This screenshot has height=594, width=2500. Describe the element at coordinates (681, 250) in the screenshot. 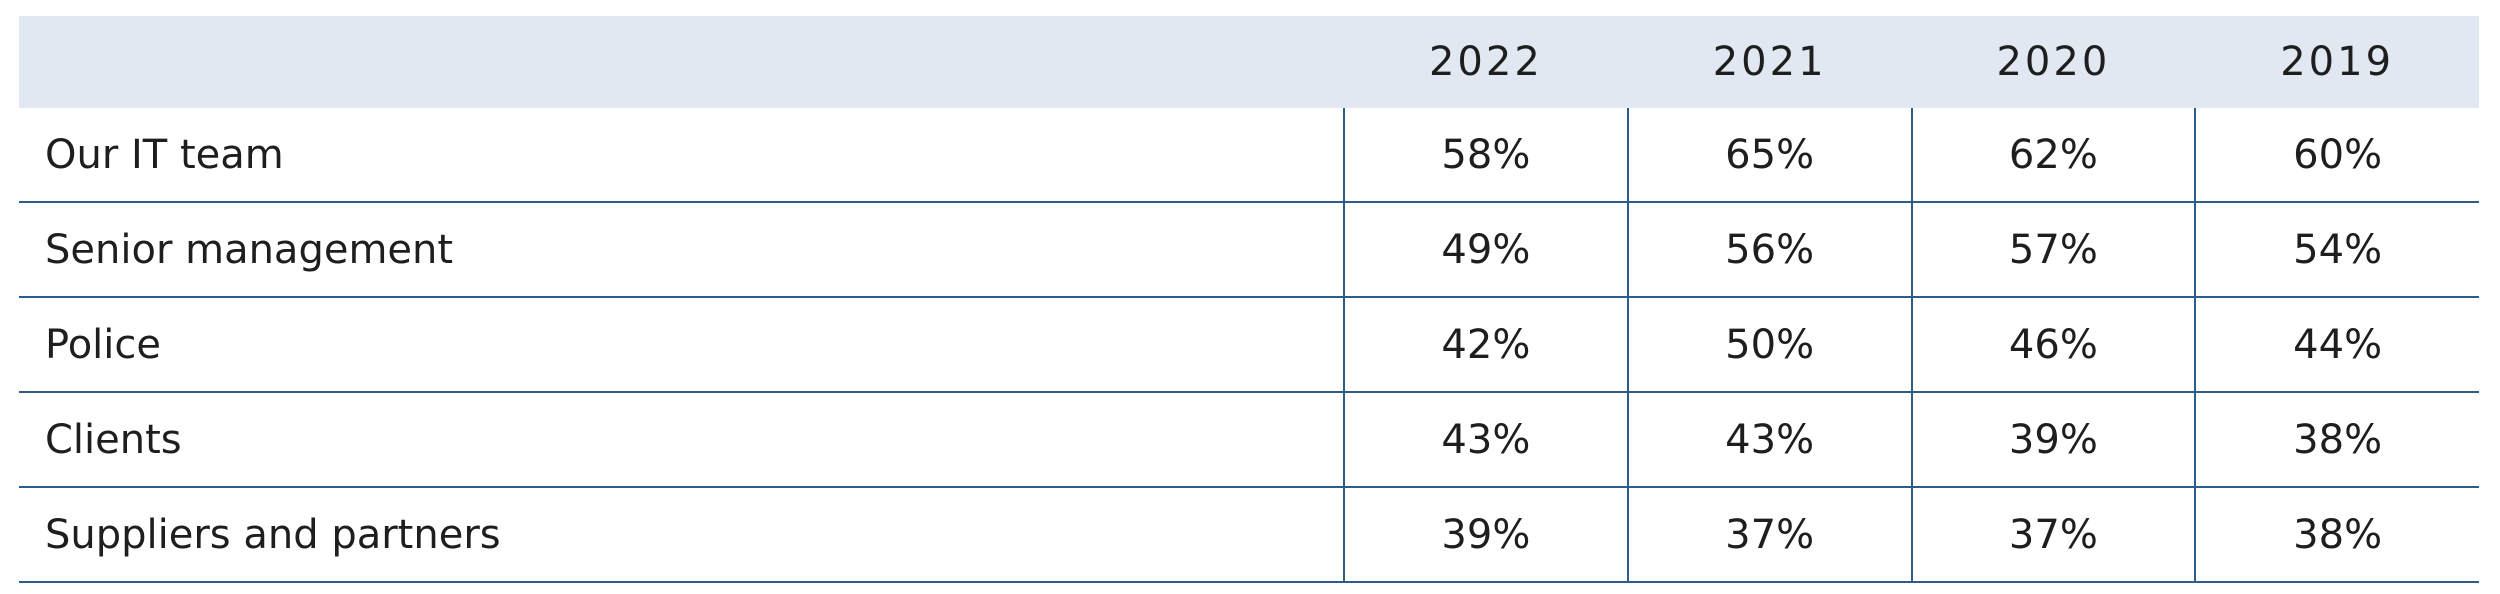

I see `row-label: Senior management` at that location.